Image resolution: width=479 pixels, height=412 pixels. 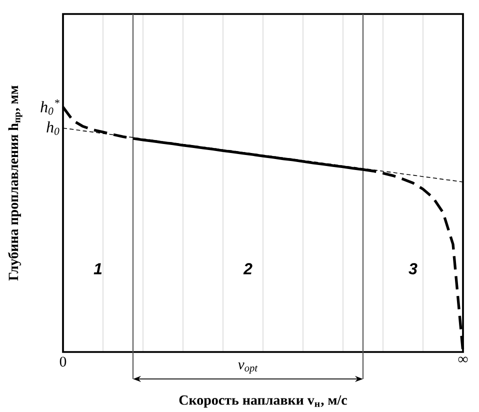 I want to click on y-axis-title: Глубина проплавления h$_{пр}$, мм, so click(x=15, y=183).